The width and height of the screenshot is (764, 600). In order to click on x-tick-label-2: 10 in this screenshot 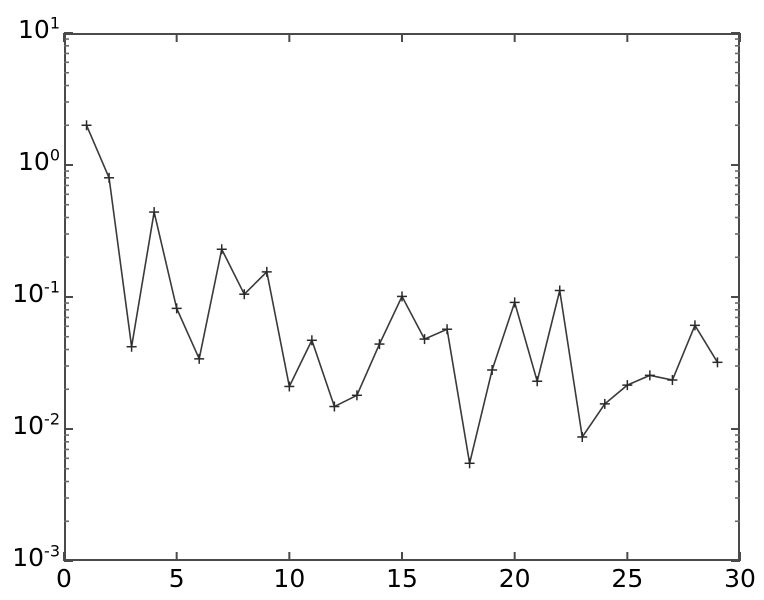, I will do `click(289, 578)`.